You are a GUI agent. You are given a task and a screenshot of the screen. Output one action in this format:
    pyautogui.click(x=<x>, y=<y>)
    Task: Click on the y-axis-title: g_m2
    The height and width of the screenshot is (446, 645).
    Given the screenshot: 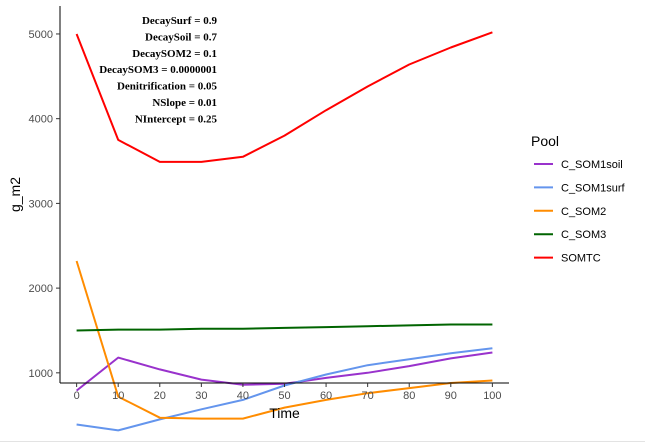 What is the action you would take?
    pyautogui.click(x=15, y=194)
    